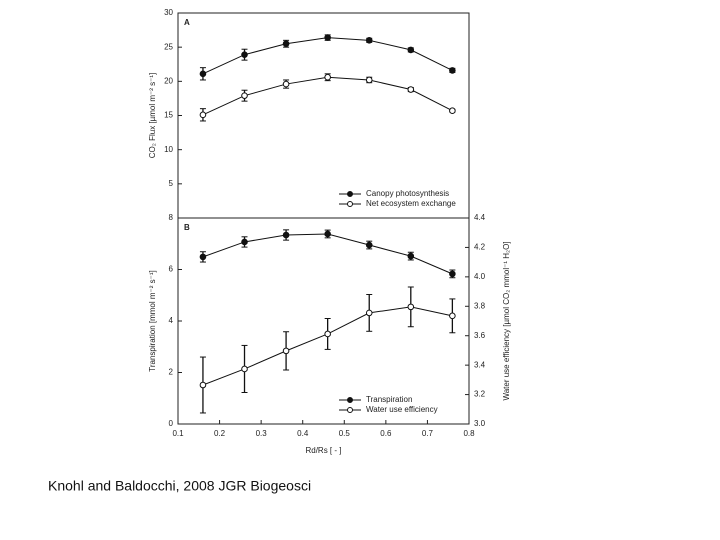 This screenshot has height=540, width=720. What do you see at coordinates (171, 423) in the screenshot?
I see `y-tick-label: 0` at bounding box center [171, 423].